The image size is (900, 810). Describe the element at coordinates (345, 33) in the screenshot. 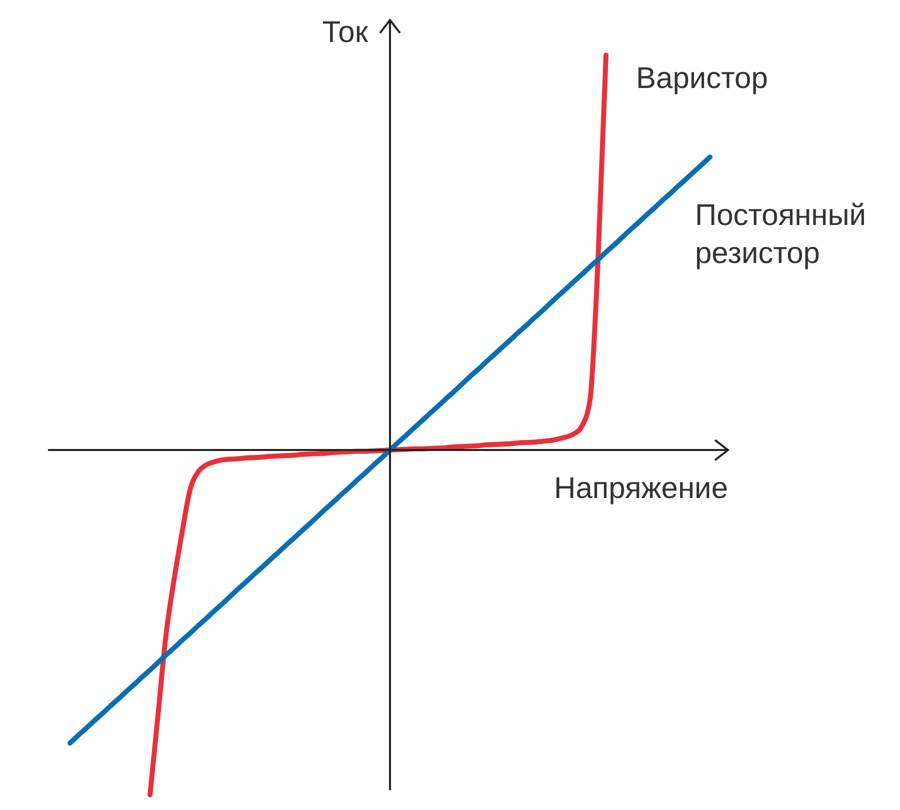

I see `y-axis-title: Ток` at that location.